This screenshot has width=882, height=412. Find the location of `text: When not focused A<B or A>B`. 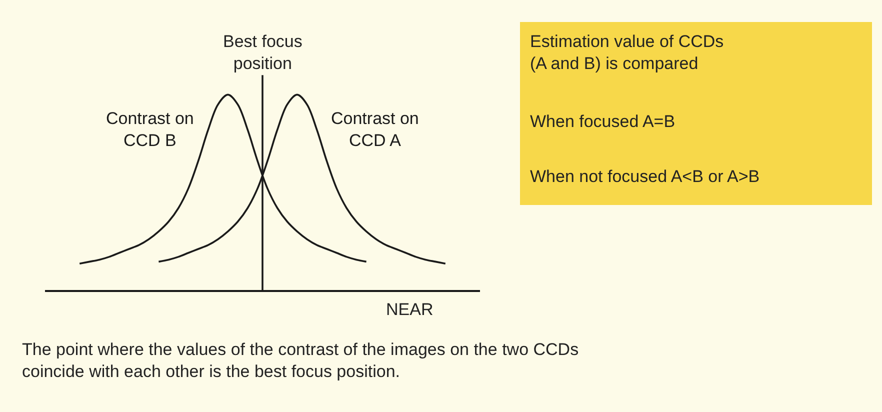

text: When not focused A<B or A>B is located at coordinates (645, 176).